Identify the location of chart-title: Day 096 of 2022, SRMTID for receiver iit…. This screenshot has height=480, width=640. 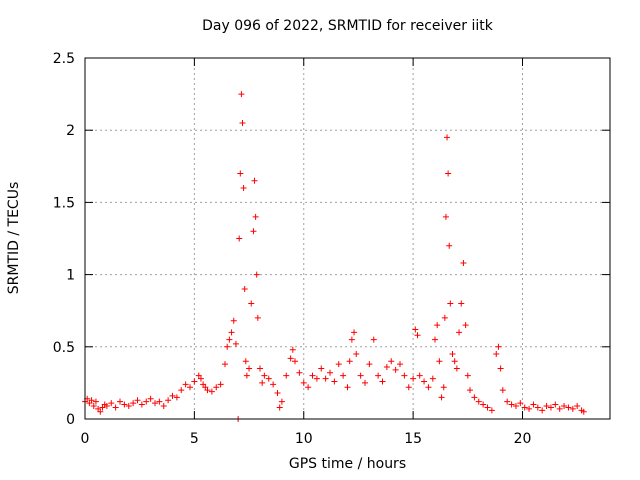
(347, 26).